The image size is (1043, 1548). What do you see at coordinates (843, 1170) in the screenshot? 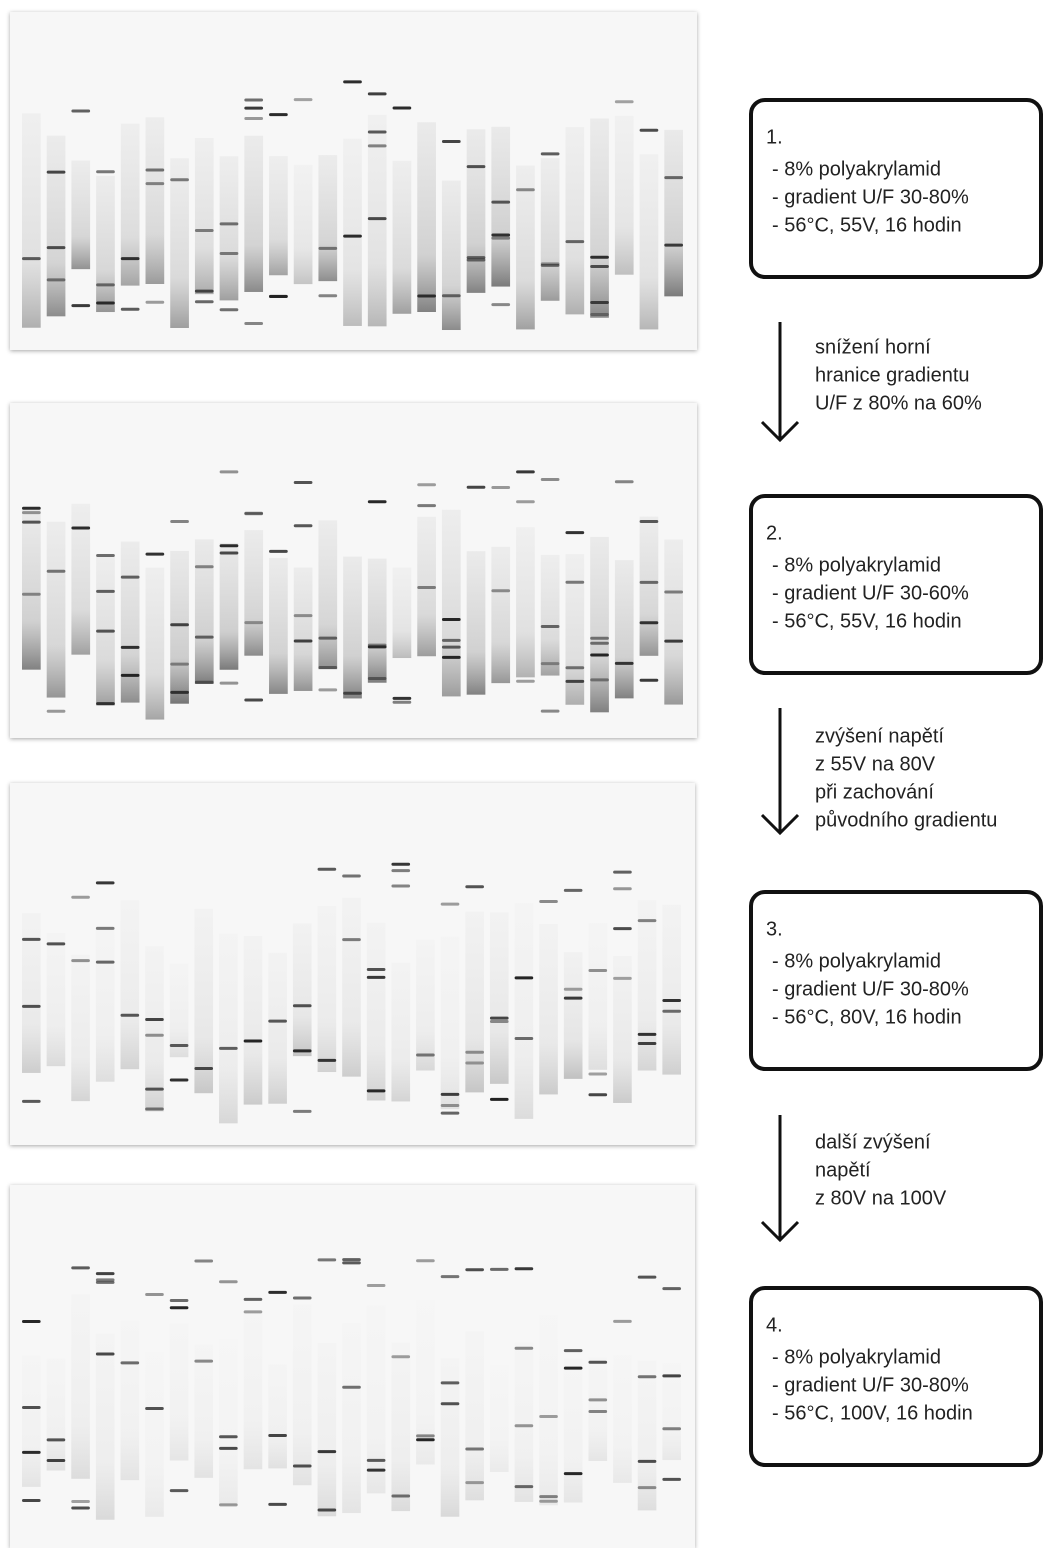
I see `transition-line: napětí` at bounding box center [843, 1170].